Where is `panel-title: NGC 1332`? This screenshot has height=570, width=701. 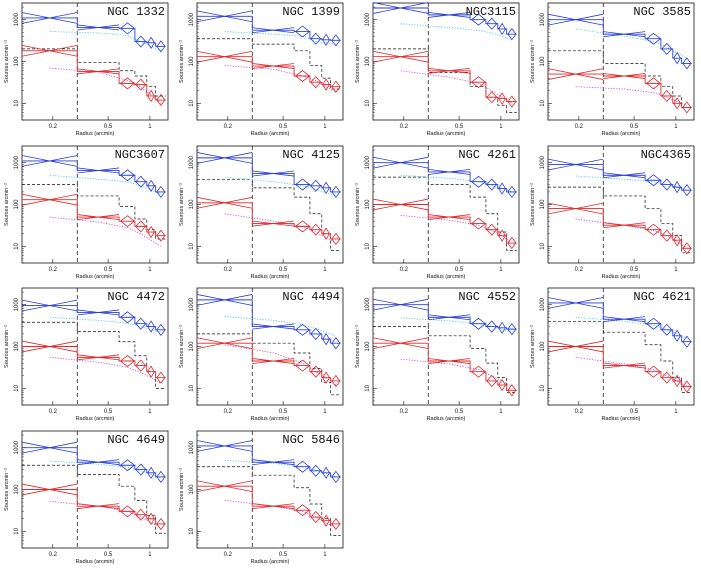
panel-title: NGC 1332 is located at coordinates (136, 12).